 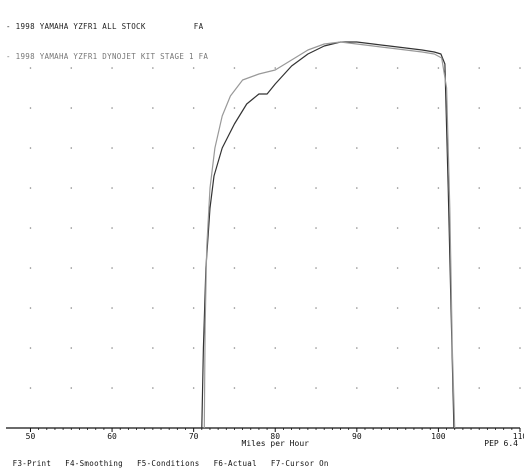 I want to click on legend-entry-stock: - 1998 YAMAHA YZFR1 ALL STOCK FA, so click(x=105, y=26).